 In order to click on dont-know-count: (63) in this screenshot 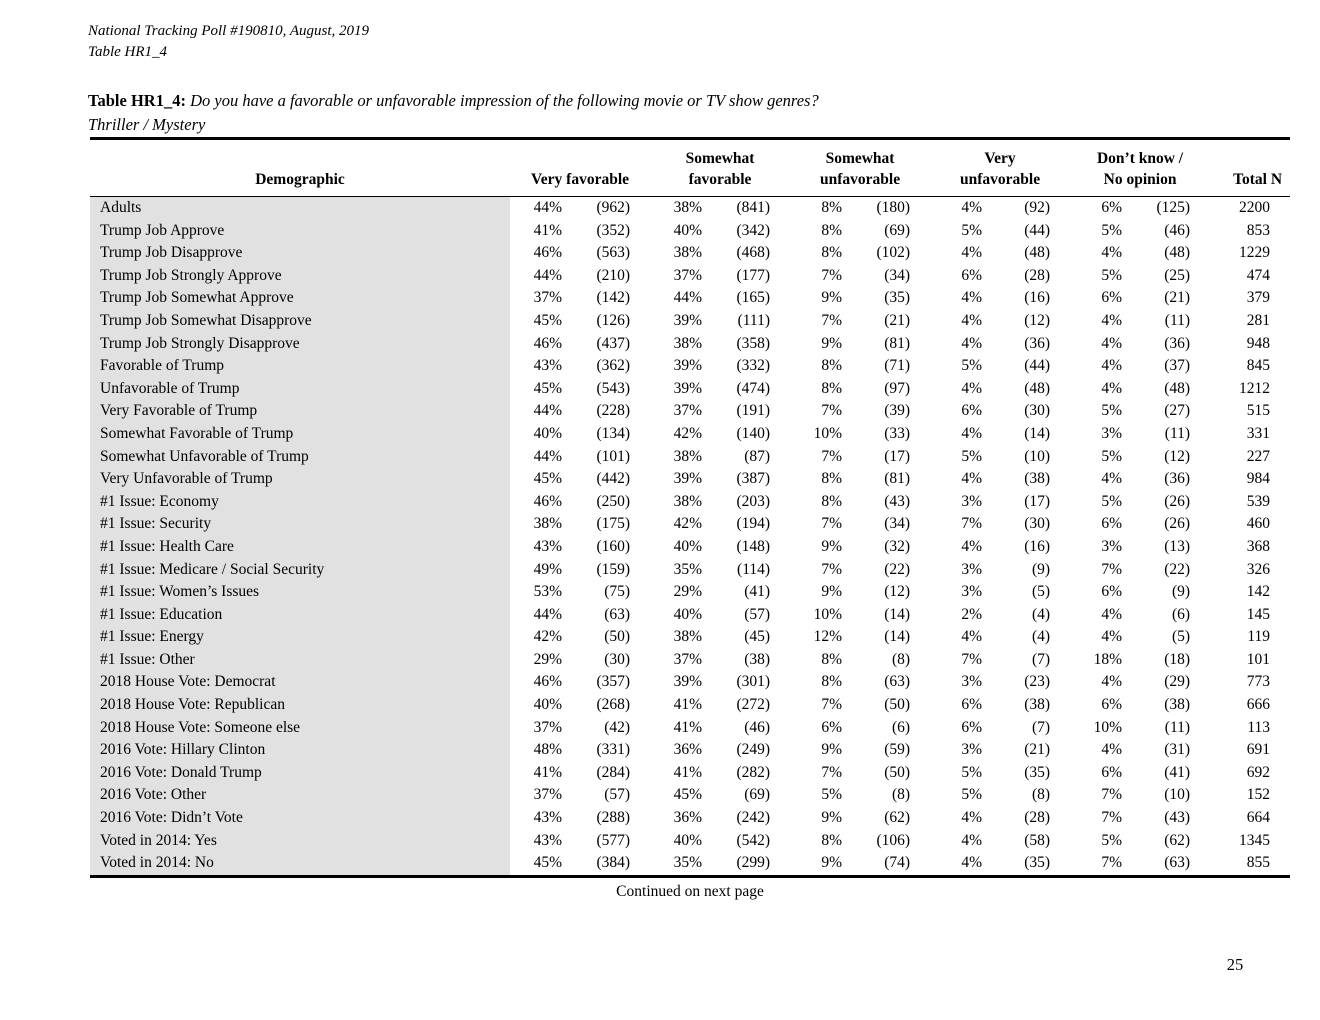, I will do `click(1177, 863)`.